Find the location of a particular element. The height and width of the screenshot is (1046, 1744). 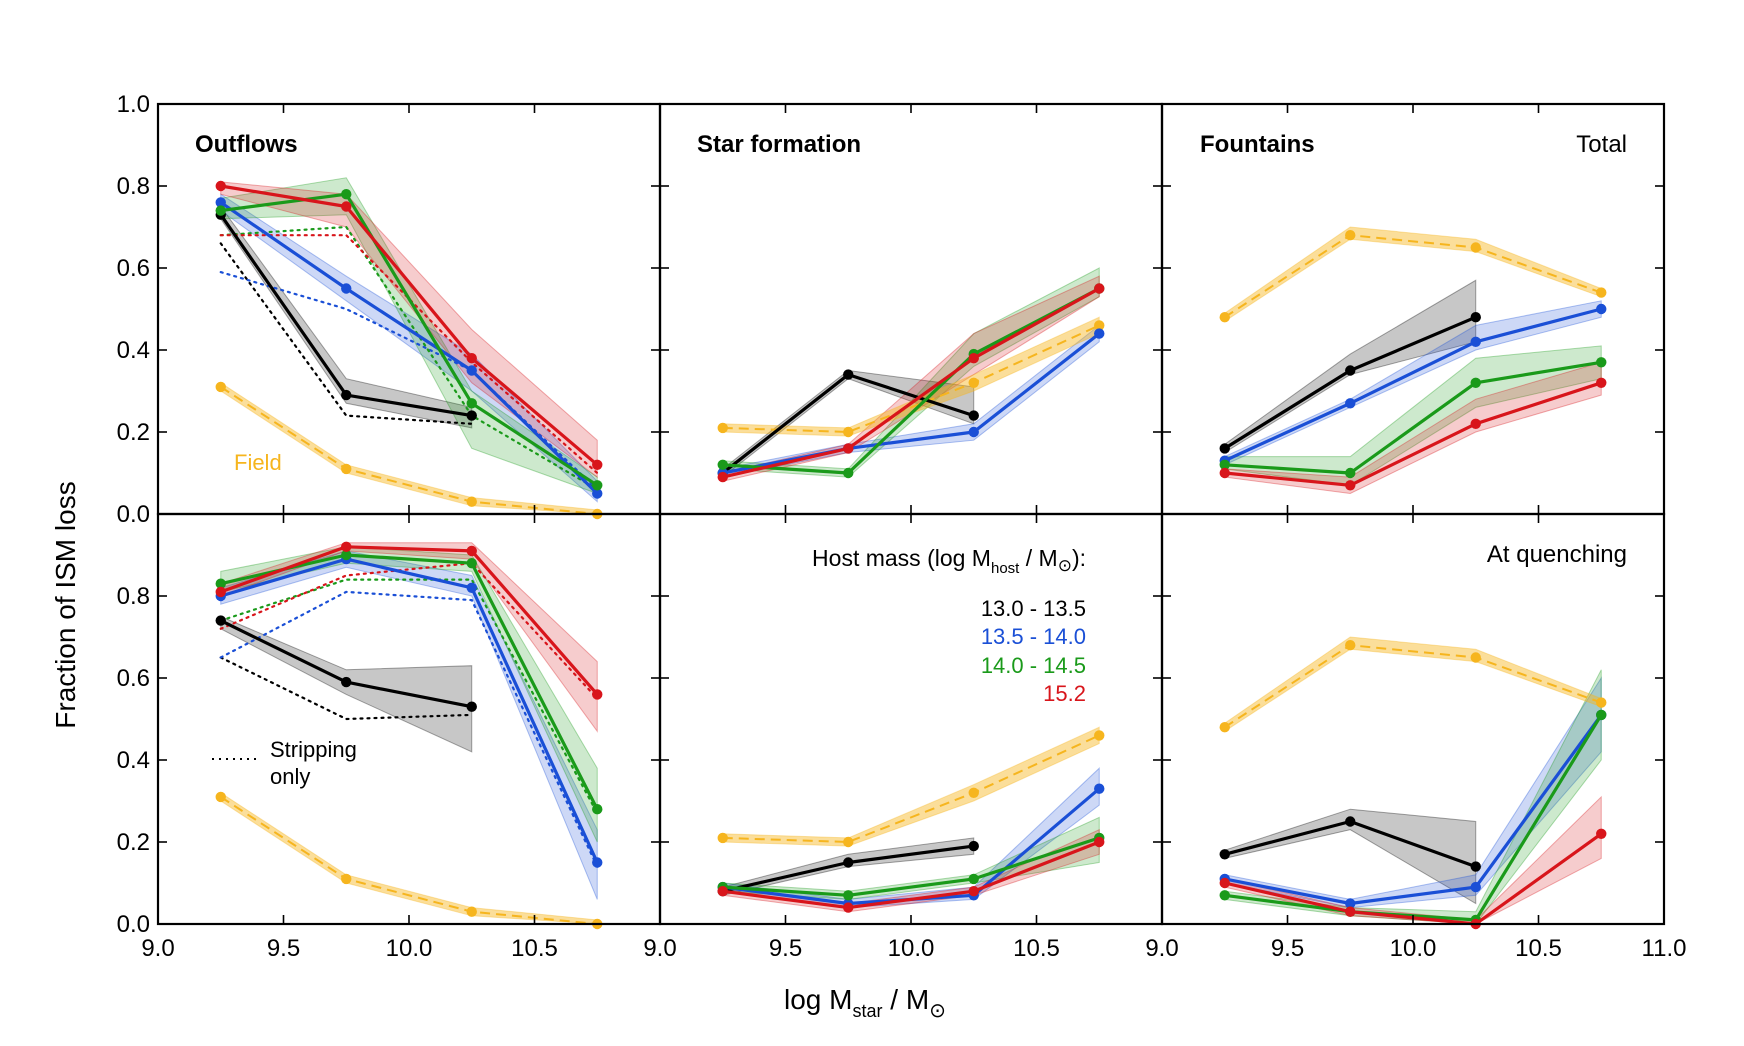

legend-title-sub: host is located at coordinates (1005, 568).